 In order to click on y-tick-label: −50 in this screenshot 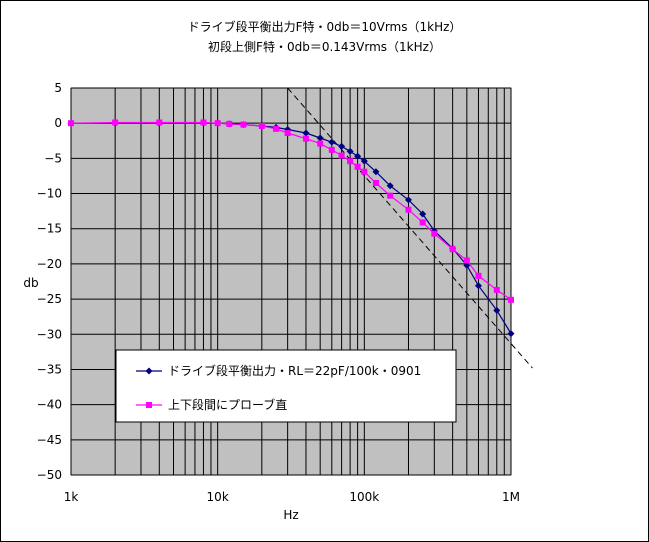, I will do `click(49, 475)`.